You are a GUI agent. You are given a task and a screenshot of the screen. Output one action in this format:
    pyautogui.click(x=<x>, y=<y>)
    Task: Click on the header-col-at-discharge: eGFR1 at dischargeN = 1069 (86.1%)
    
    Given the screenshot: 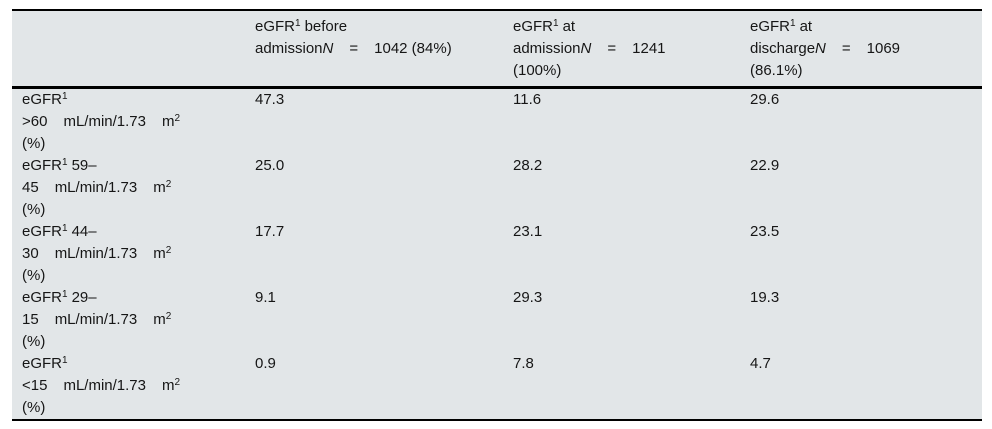 What is the action you would take?
    pyautogui.click(x=866, y=49)
    